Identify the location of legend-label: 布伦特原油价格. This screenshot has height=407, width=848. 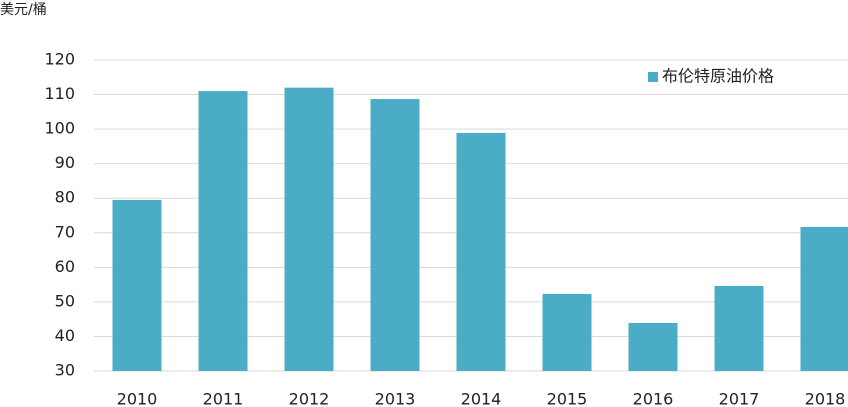
(718, 76).